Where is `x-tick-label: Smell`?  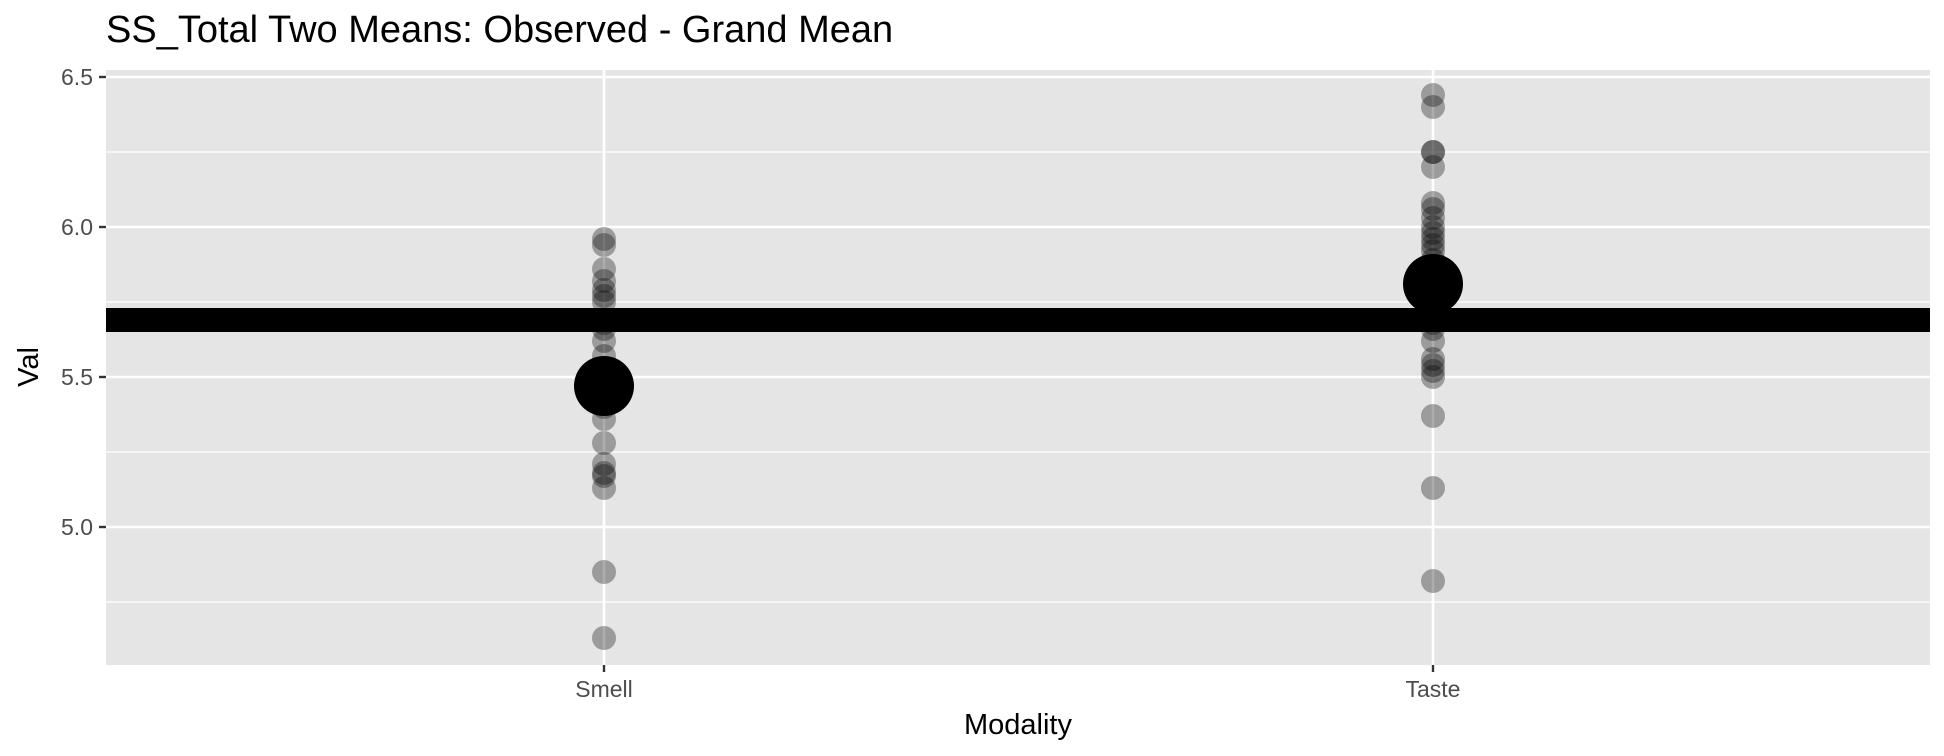 x-tick-label: Smell is located at coordinates (604, 689).